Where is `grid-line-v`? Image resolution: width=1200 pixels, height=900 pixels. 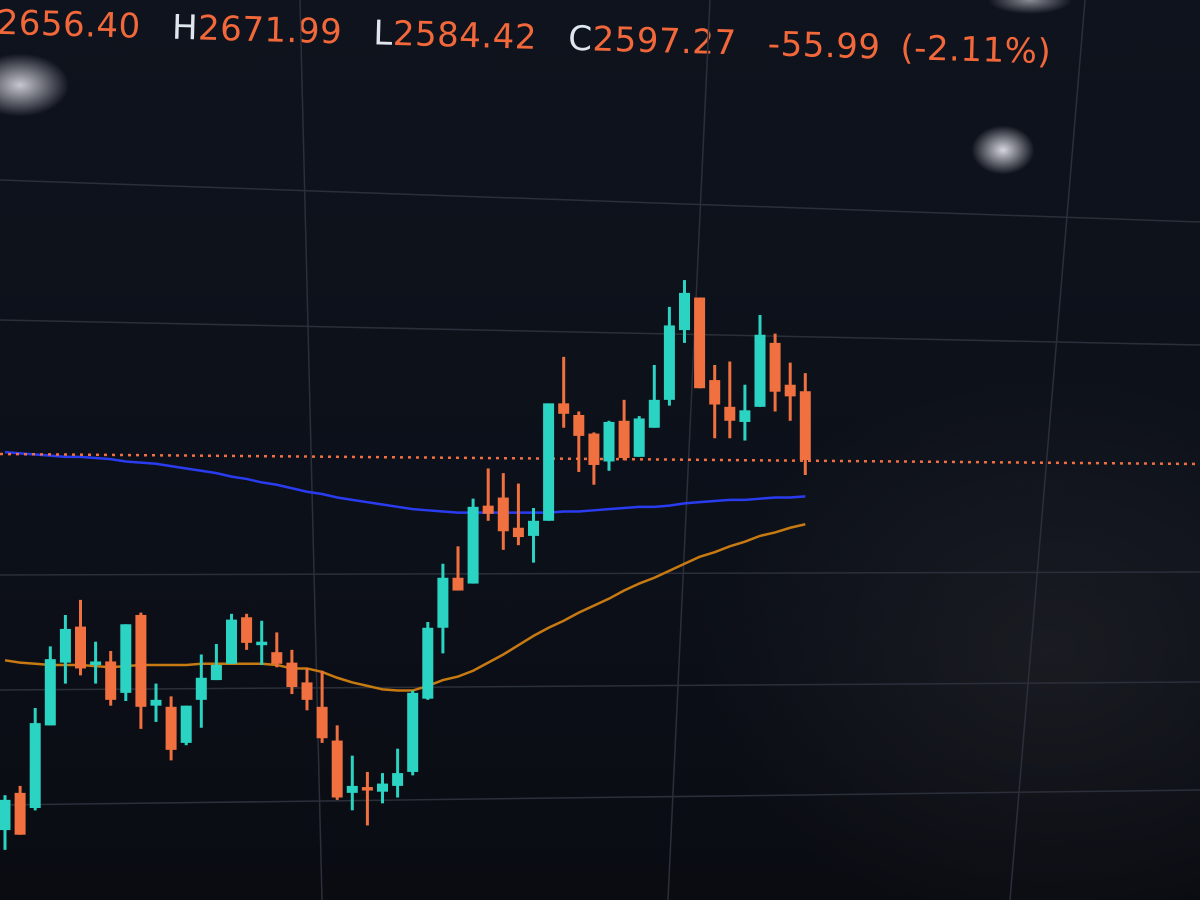 grid-line-v is located at coordinates (689, 450).